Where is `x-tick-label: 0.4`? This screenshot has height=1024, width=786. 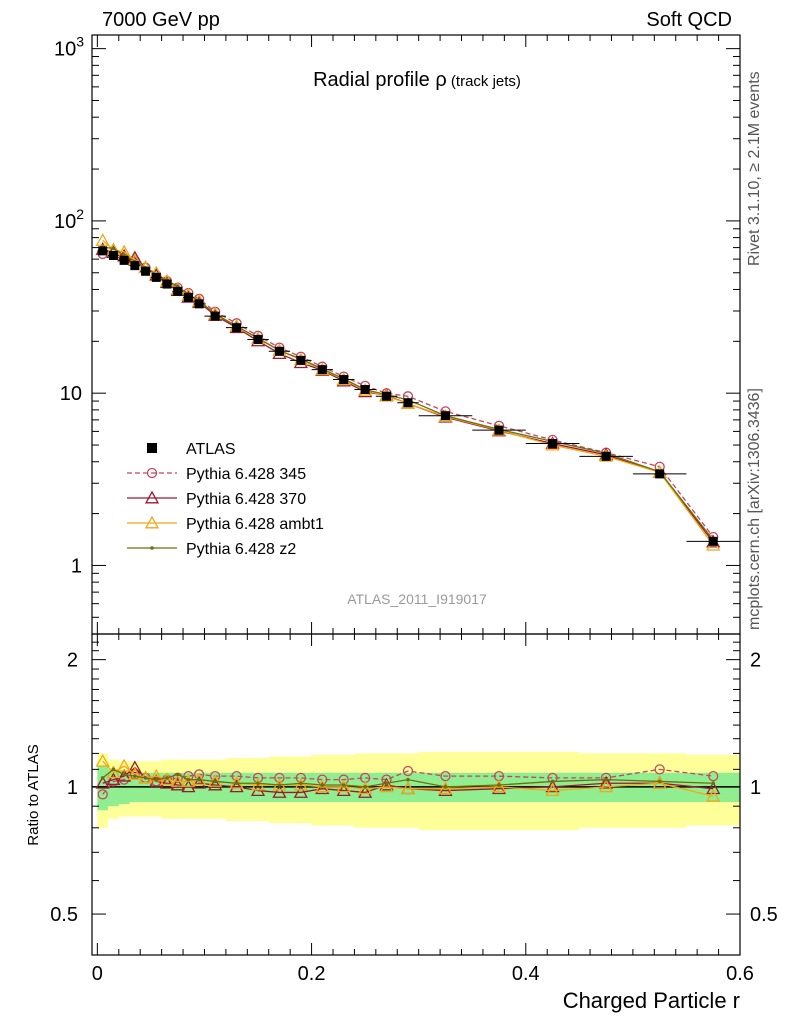
x-tick-label: 0.4 is located at coordinates (526, 974).